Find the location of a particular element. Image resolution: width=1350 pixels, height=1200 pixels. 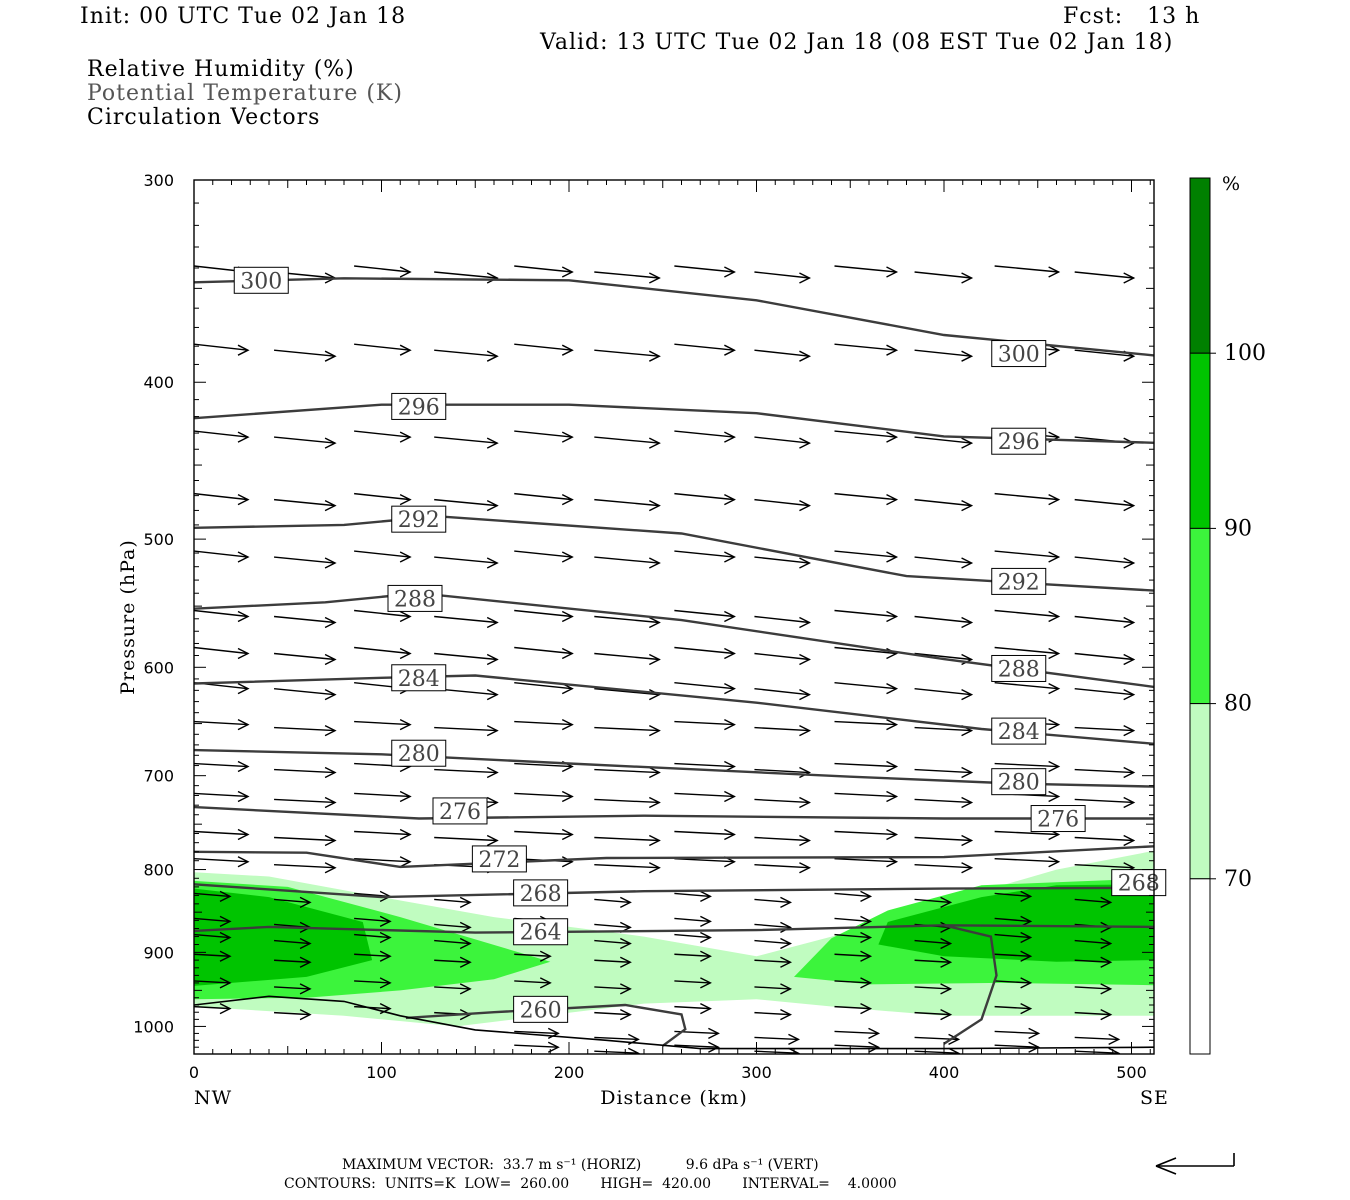

svg-text: 288 is located at coordinates (415, 599).